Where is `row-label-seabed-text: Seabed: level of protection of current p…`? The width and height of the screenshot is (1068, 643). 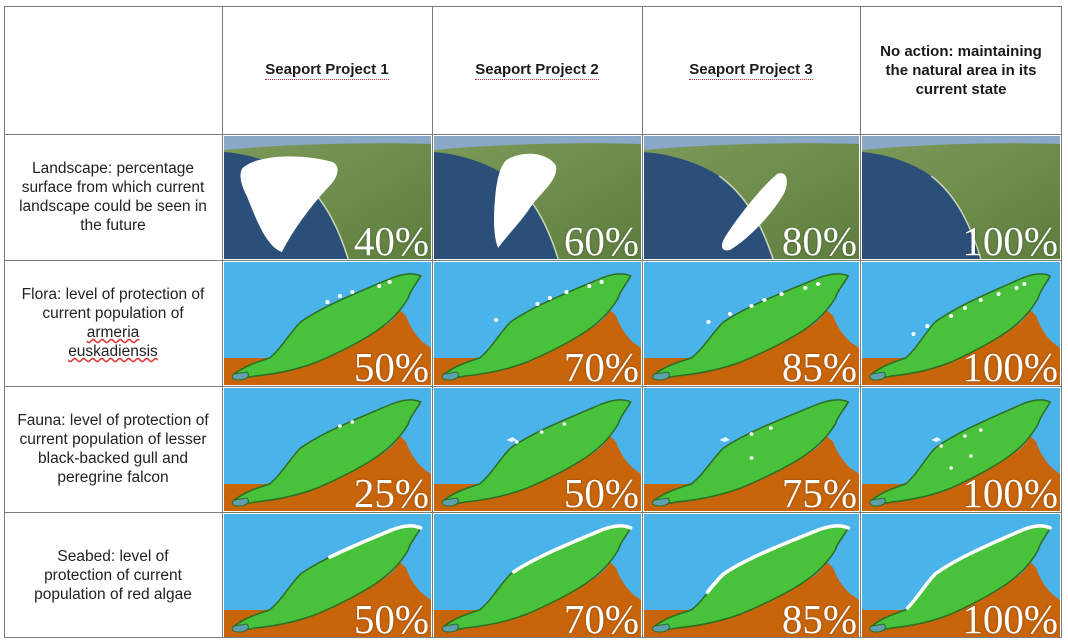 row-label-seabed-text: Seabed: level of protection of current p… is located at coordinates (113, 575).